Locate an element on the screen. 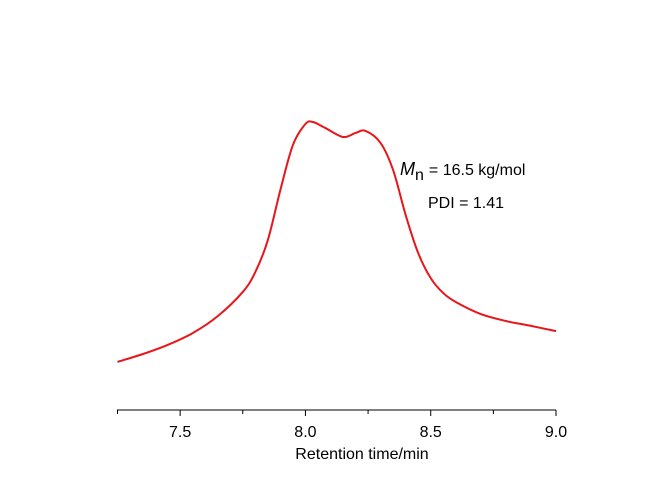  x-tick-label: 7.5 is located at coordinates (180, 432).